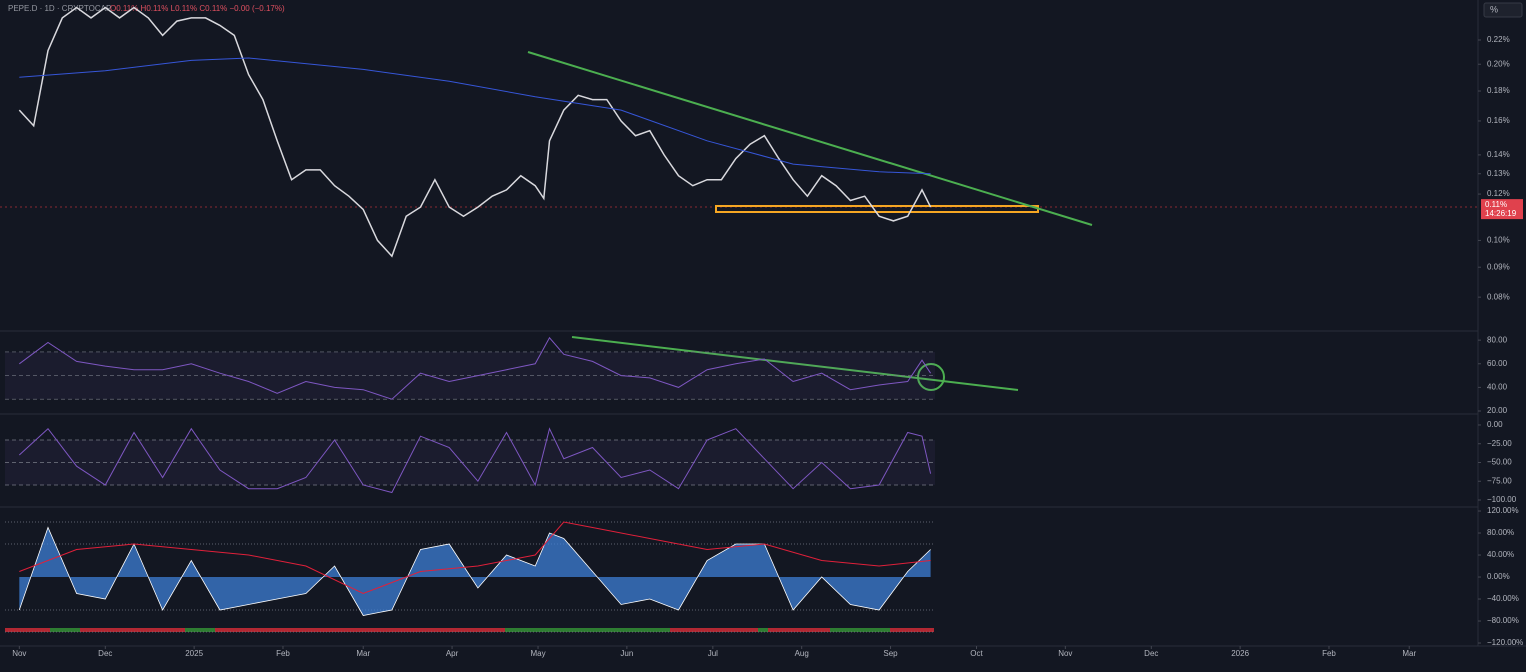 This screenshot has width=1526, height=672. I want to click on y-tick-label: 40.00, so click(1497, 386).